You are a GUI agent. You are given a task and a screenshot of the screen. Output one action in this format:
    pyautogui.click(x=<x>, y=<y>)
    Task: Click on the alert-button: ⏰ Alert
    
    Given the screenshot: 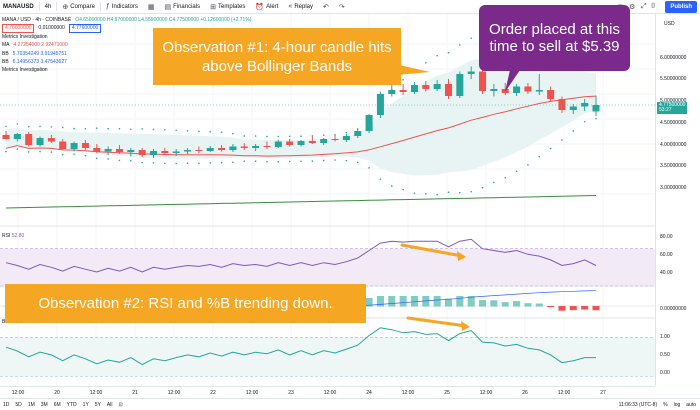 What is the action you would take?
    pyautogui.click(x=266, y=7)
    